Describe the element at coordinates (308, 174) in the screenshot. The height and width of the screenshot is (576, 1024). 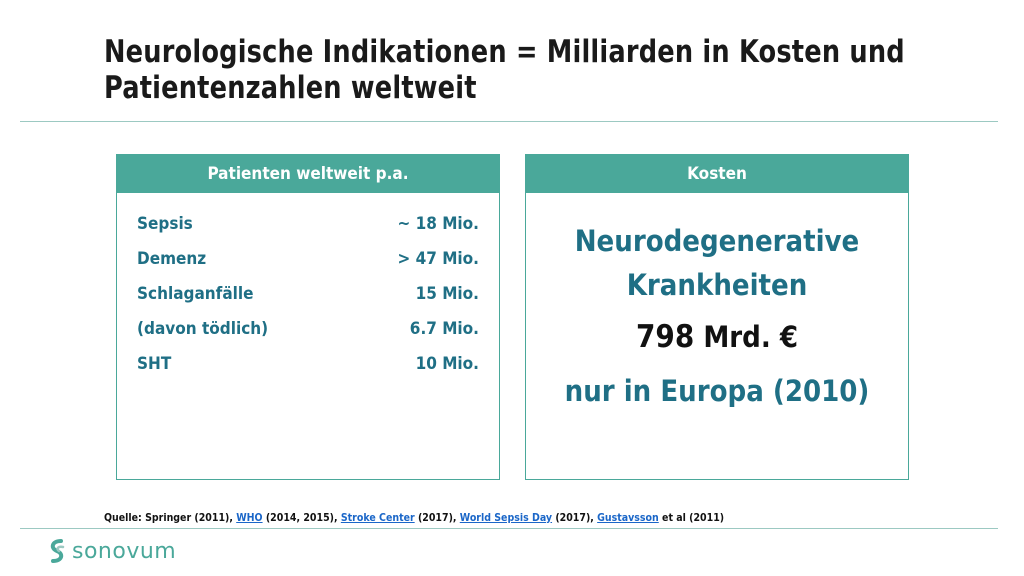
I see `patients-panel-header: Patienten weltweit p.a.` at that location.